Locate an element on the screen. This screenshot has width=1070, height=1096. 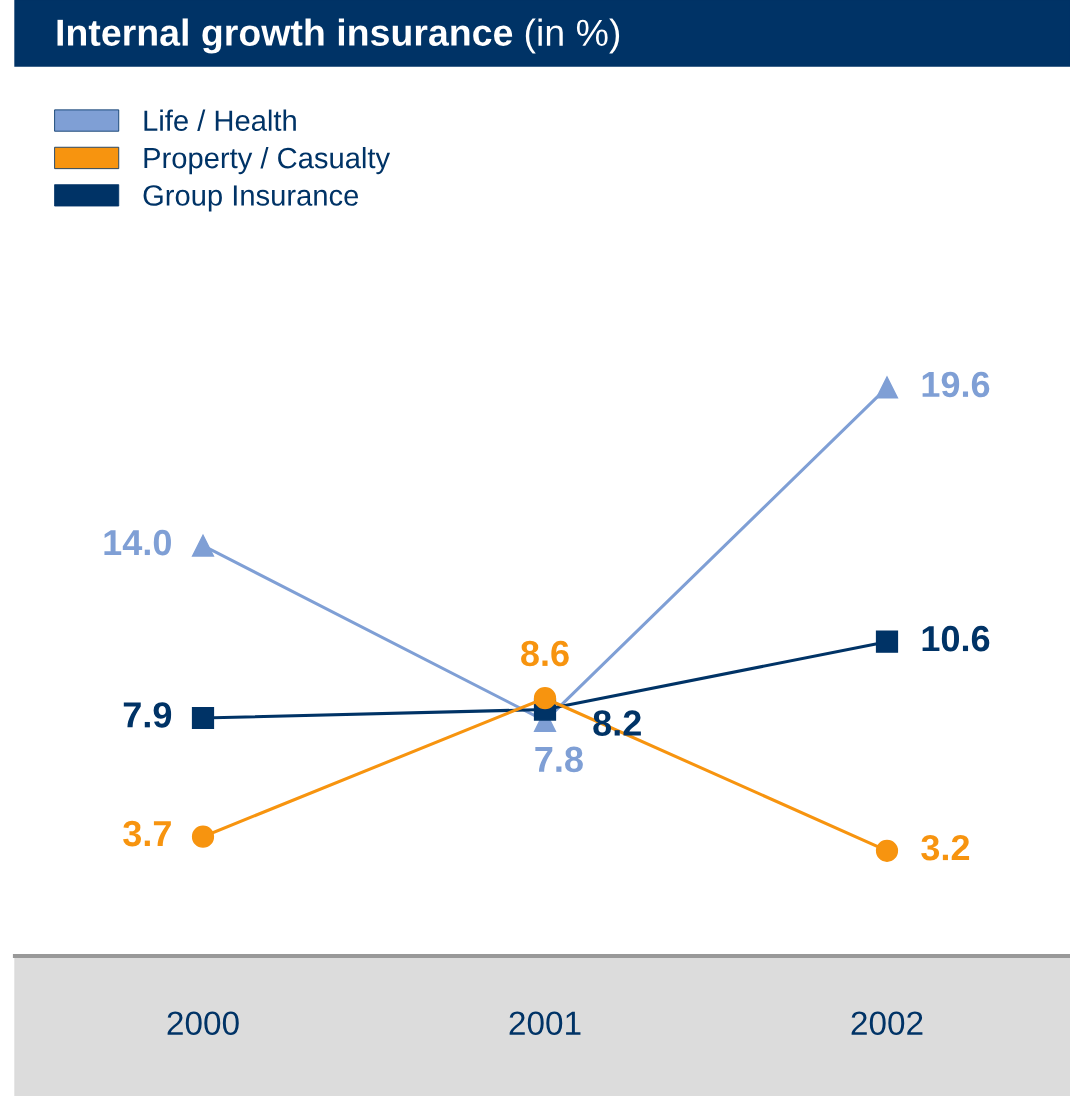
x-tick-label: 2002 is located at coordinates (887, 1023).